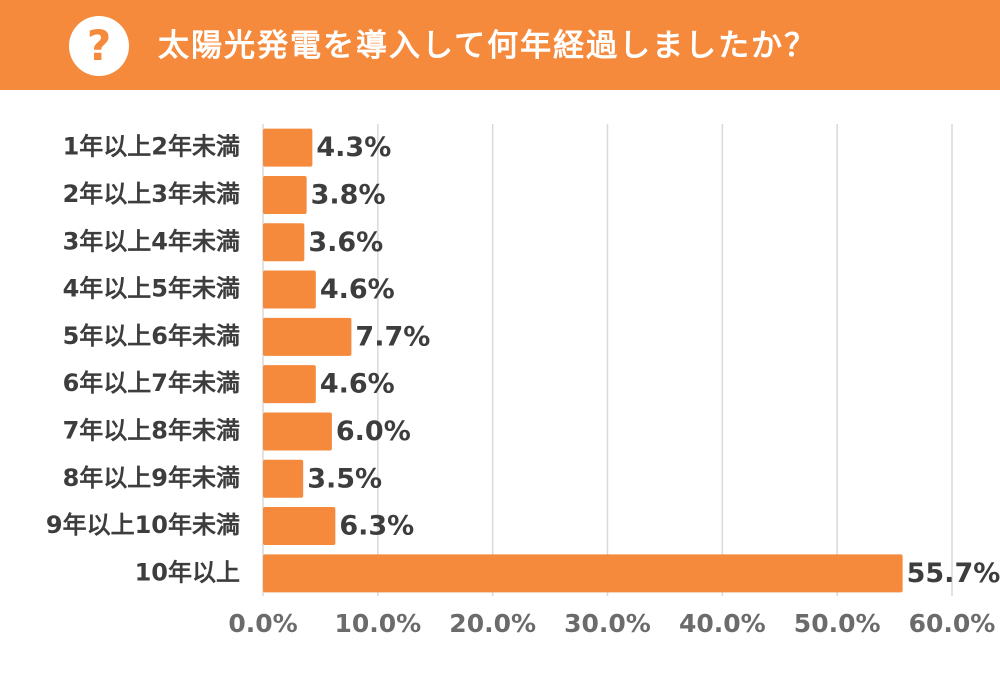 The image size is (1000, 700). What do you see at coordinates (151, 194) in the screenshot?
I see `category-label: 2年以上3年未満` at bounding box center [151, 194].